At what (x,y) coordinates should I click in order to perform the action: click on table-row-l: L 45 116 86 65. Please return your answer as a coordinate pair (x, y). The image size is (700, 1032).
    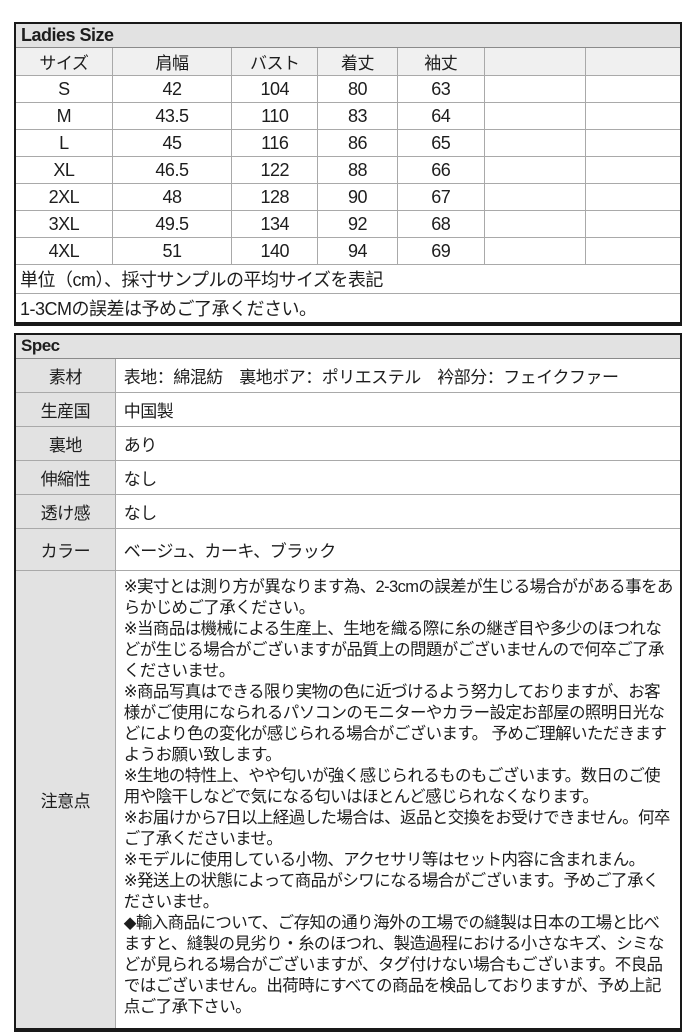
    Looking at the image, I should click on (348, 143).